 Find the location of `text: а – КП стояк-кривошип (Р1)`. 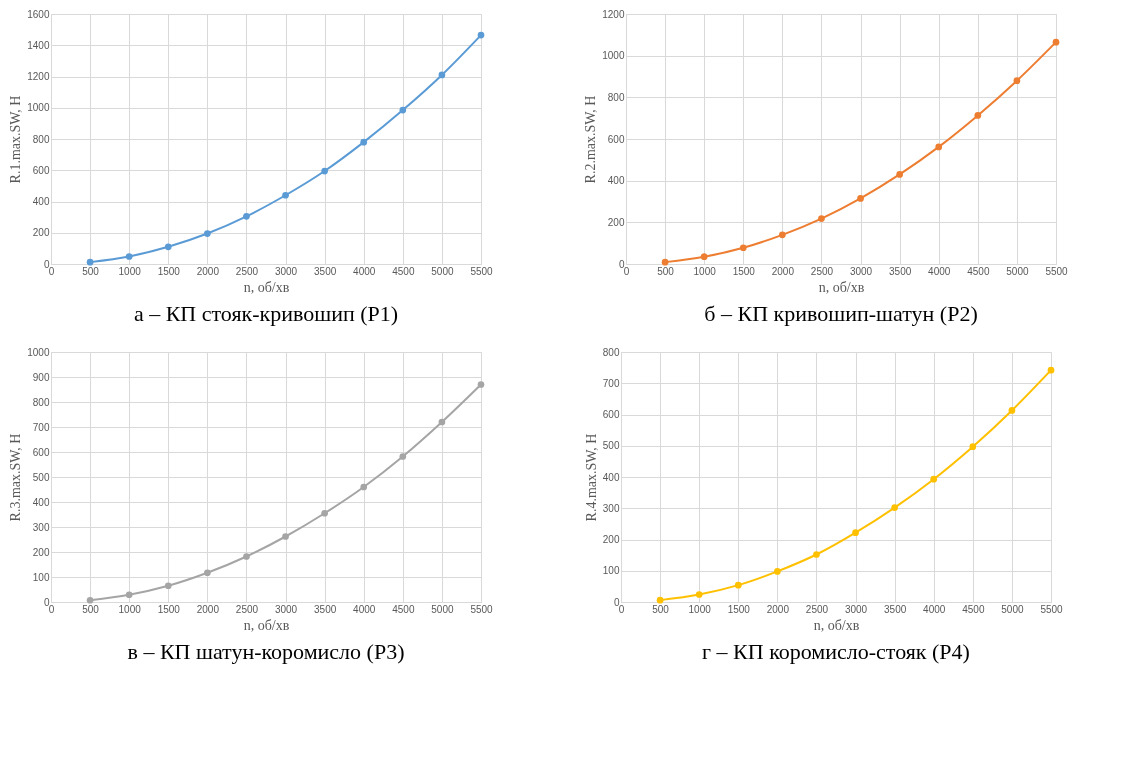

text: а – КП стояк-кривошип (Р1) is located at coordinates (266, 313).